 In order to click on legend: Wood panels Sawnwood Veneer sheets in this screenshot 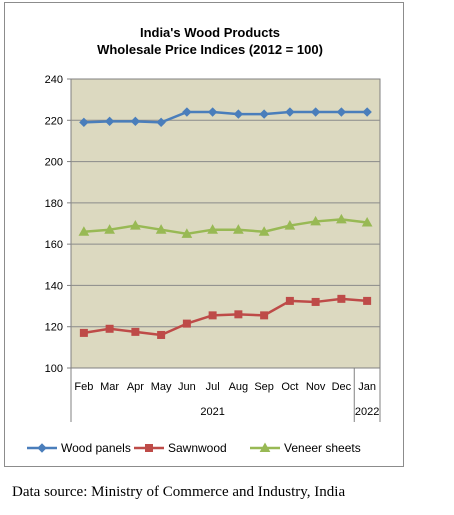, I will do `click(194, 448)`.